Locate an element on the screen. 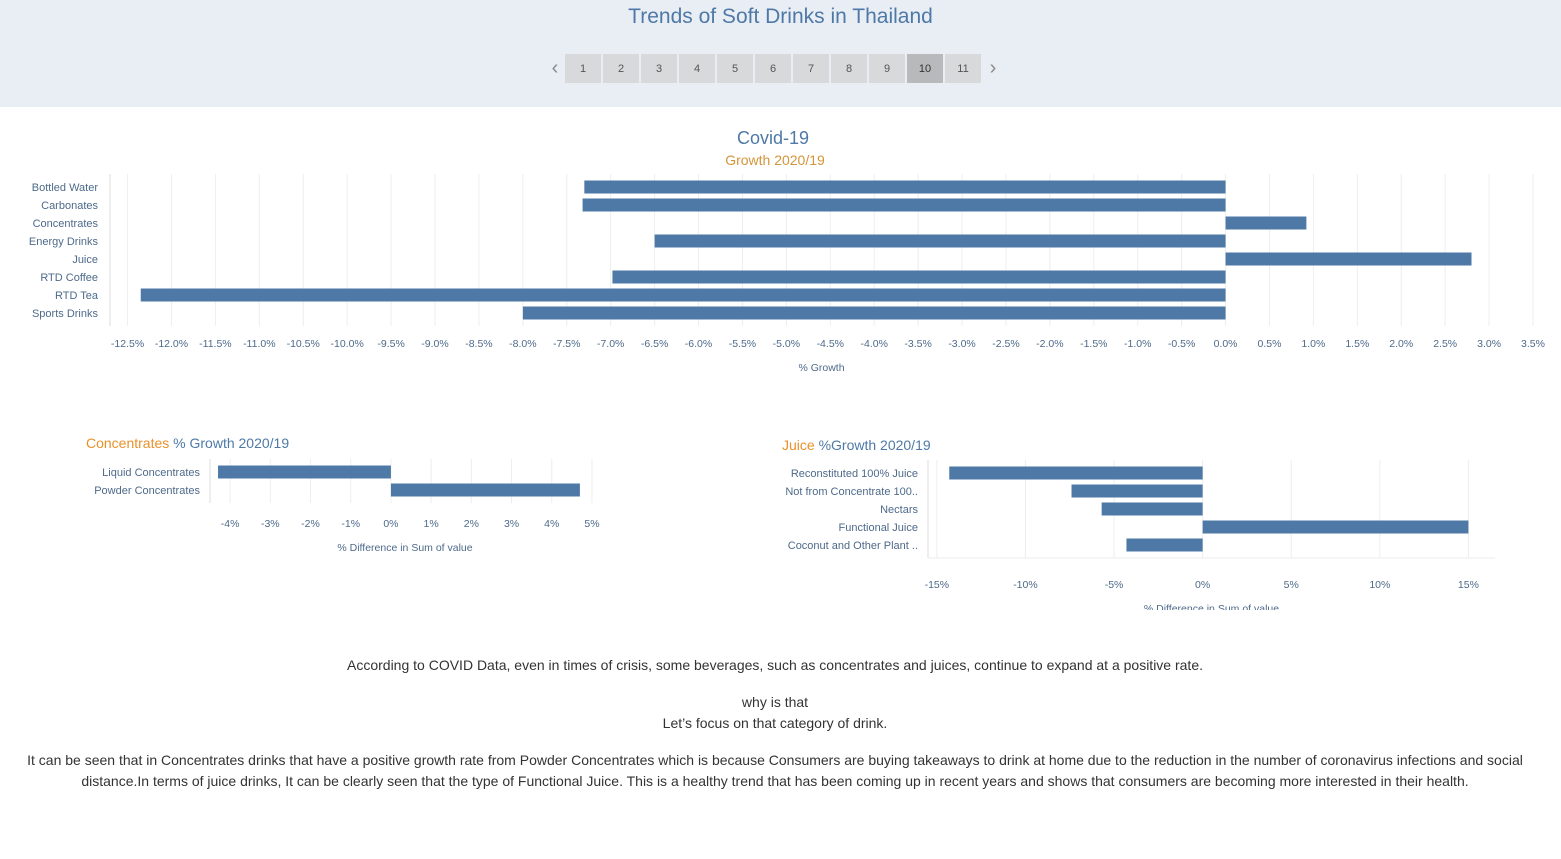  tick-label: 3.0% is located at coordinates (1489, 344).